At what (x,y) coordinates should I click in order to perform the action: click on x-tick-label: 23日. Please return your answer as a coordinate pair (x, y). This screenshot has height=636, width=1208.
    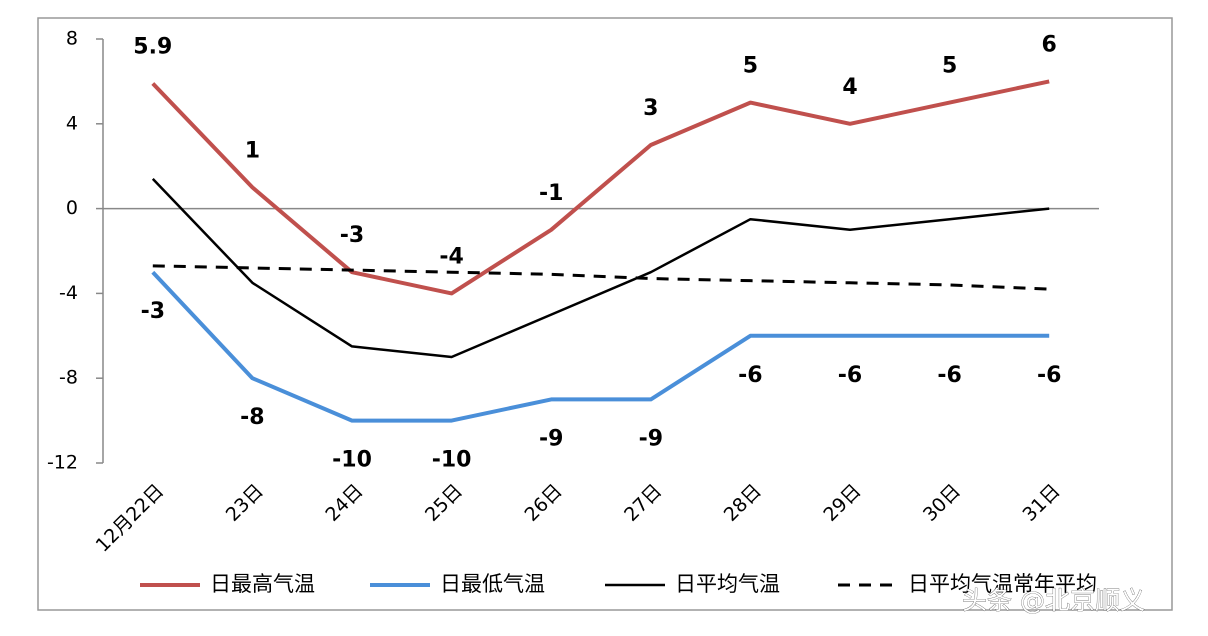
    Looking at the image, I should click on (245, 503).